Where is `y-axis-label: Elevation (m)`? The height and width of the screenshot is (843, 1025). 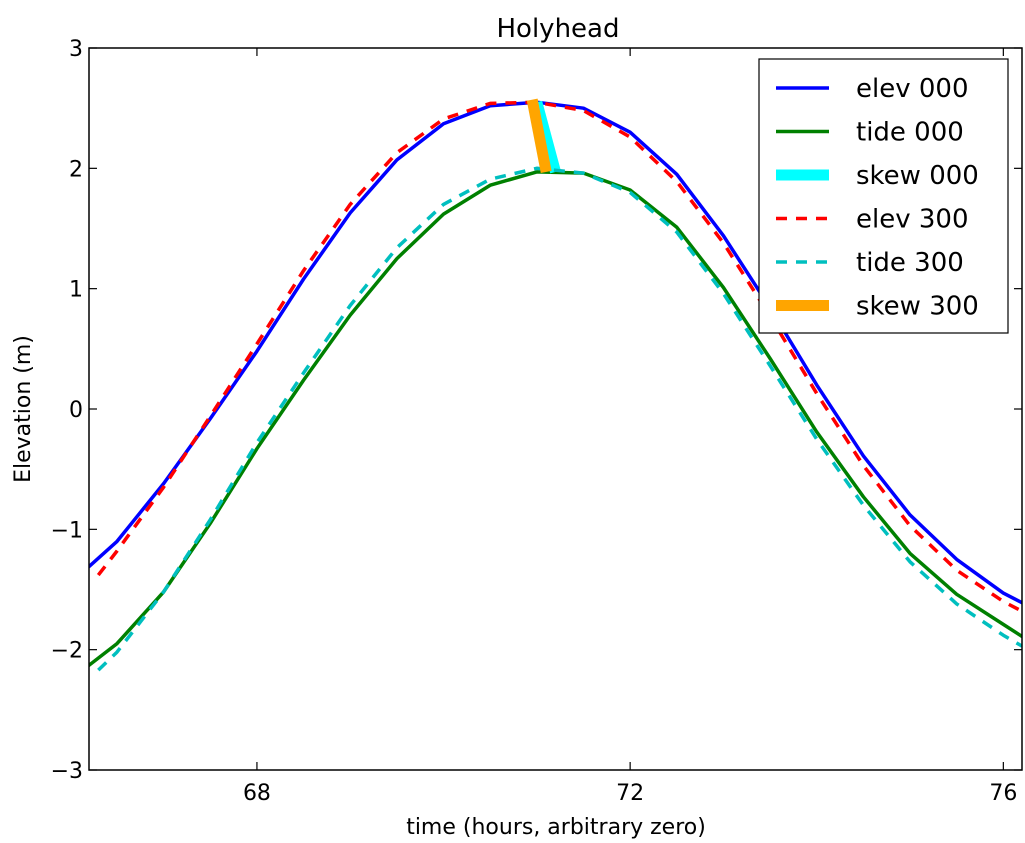
y-axis-label: Elevation (m) is located at coordinates (23, 409).